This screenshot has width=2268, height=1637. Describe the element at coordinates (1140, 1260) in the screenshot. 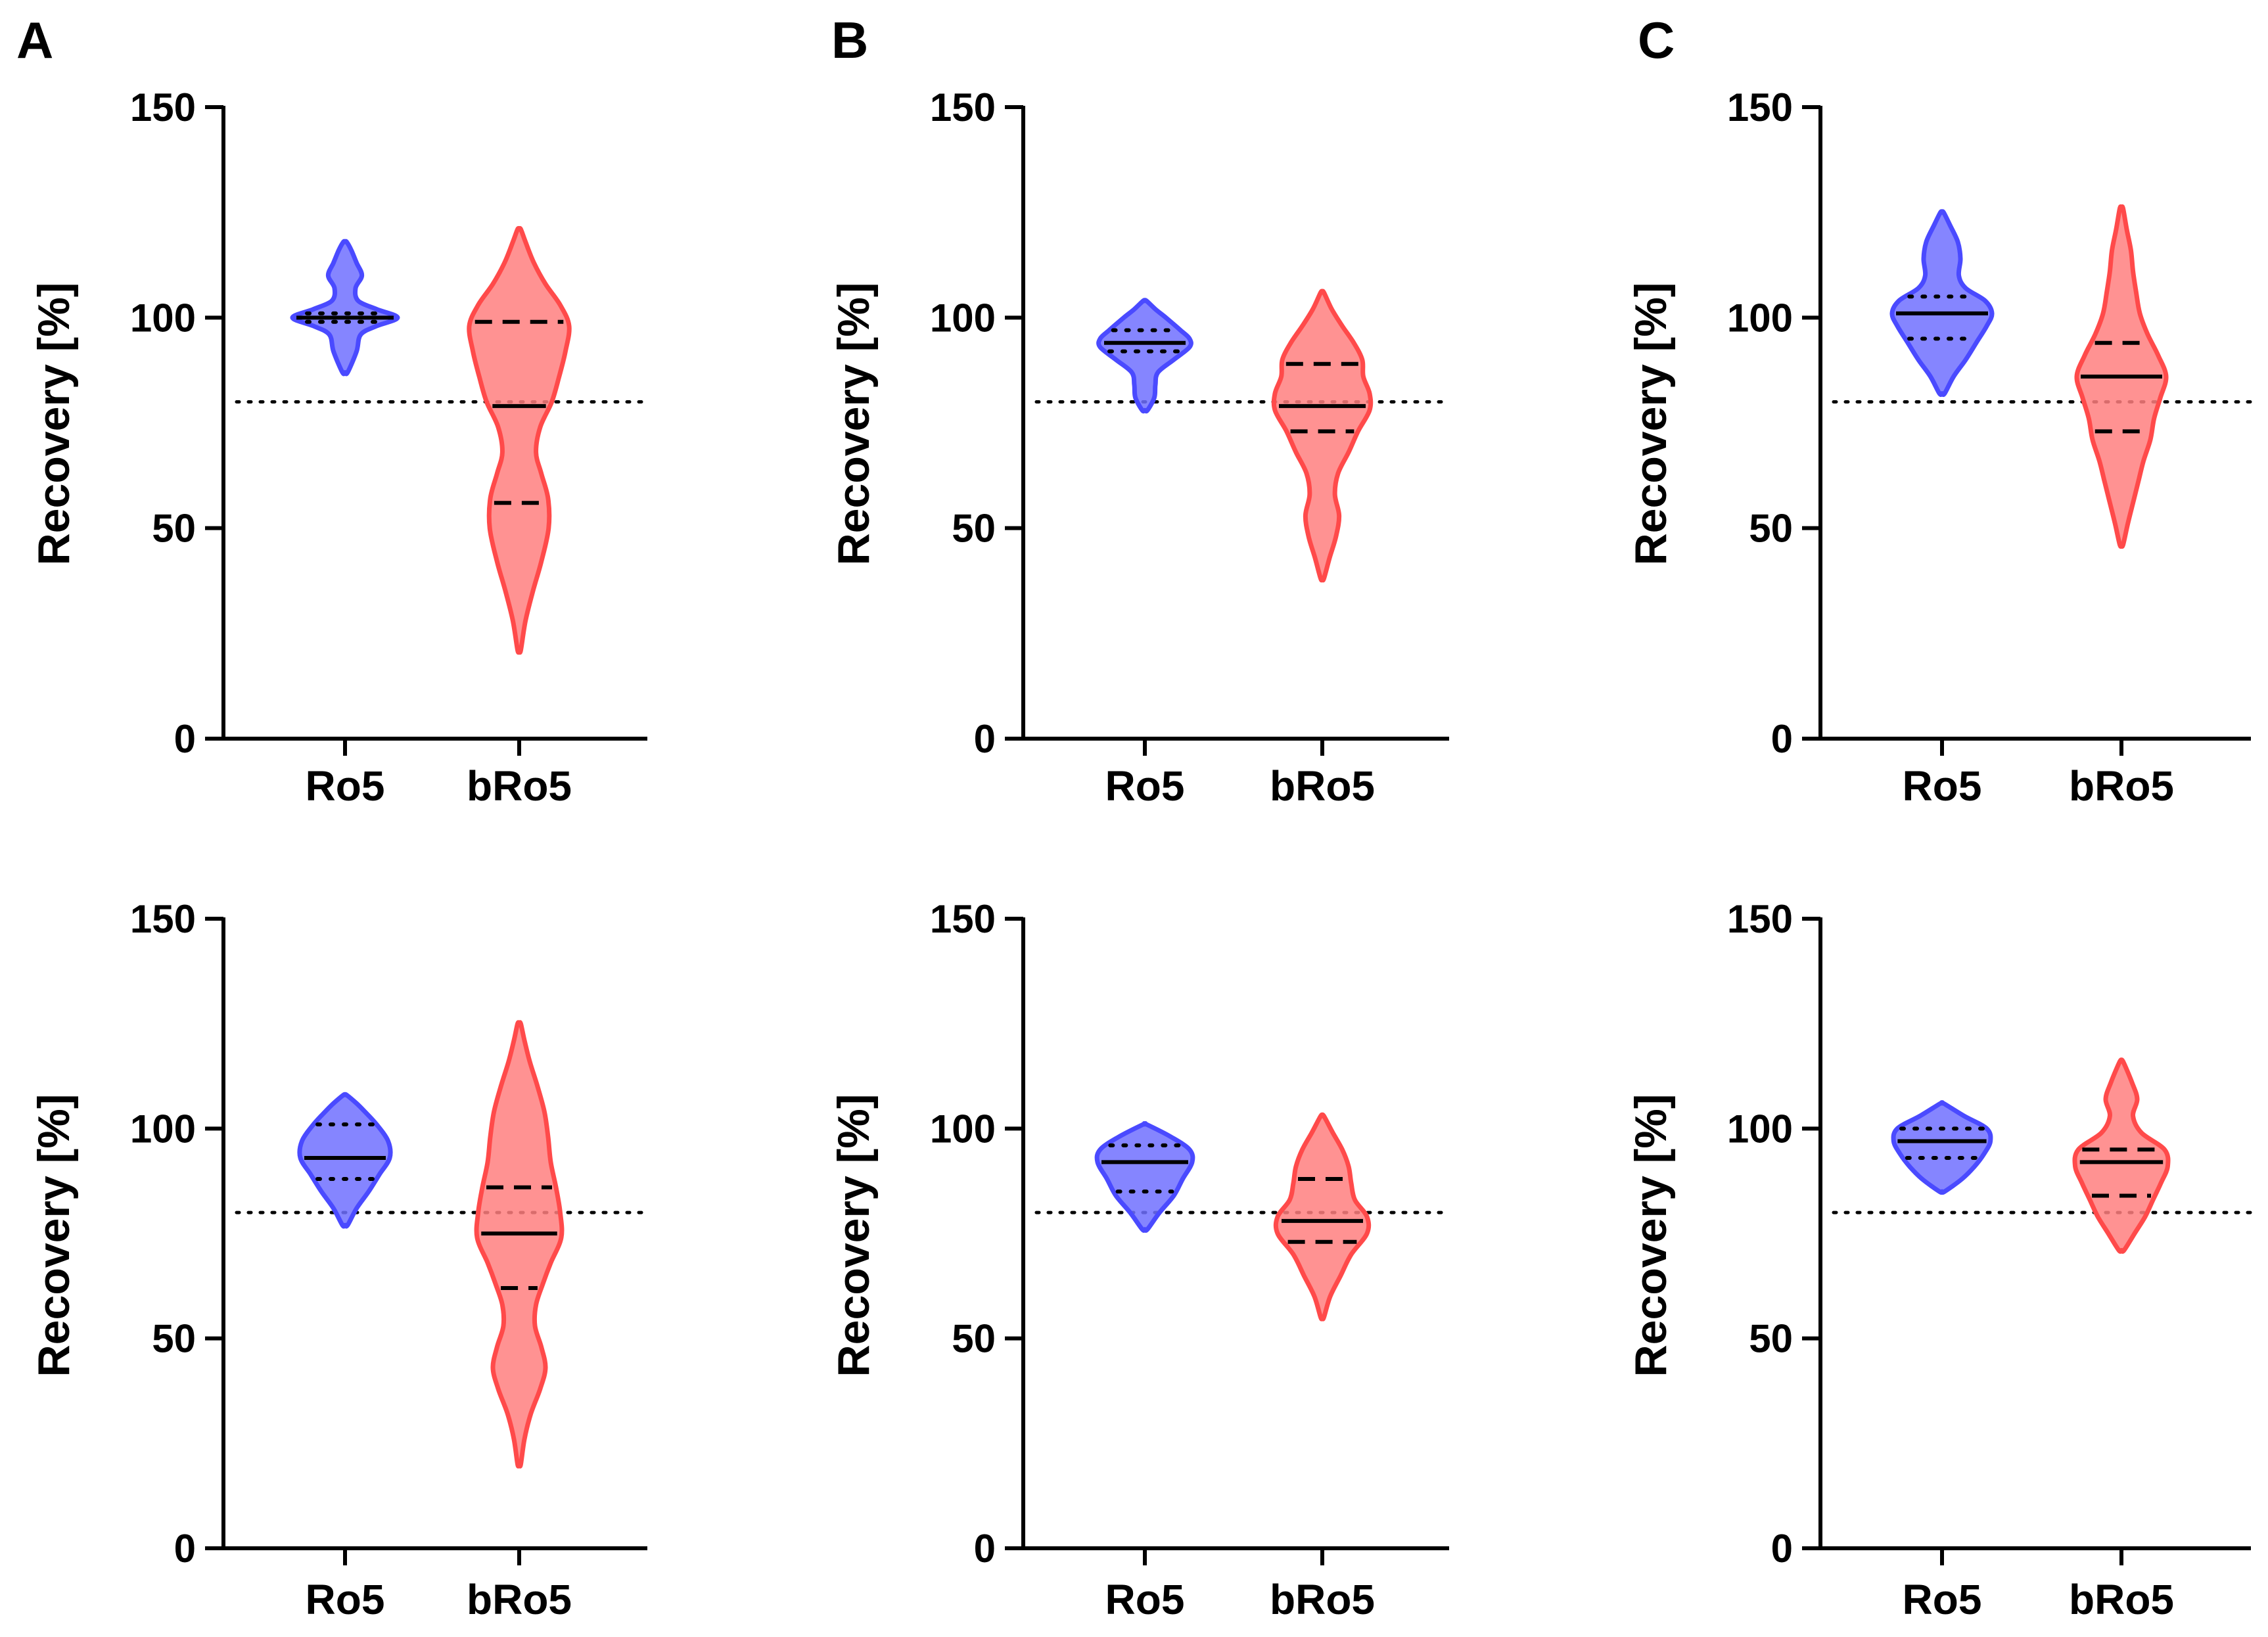

I see `violin-chart-b-bottom: 0 50 100 150 Recovery [%] Ro5 bRo5` at that location.